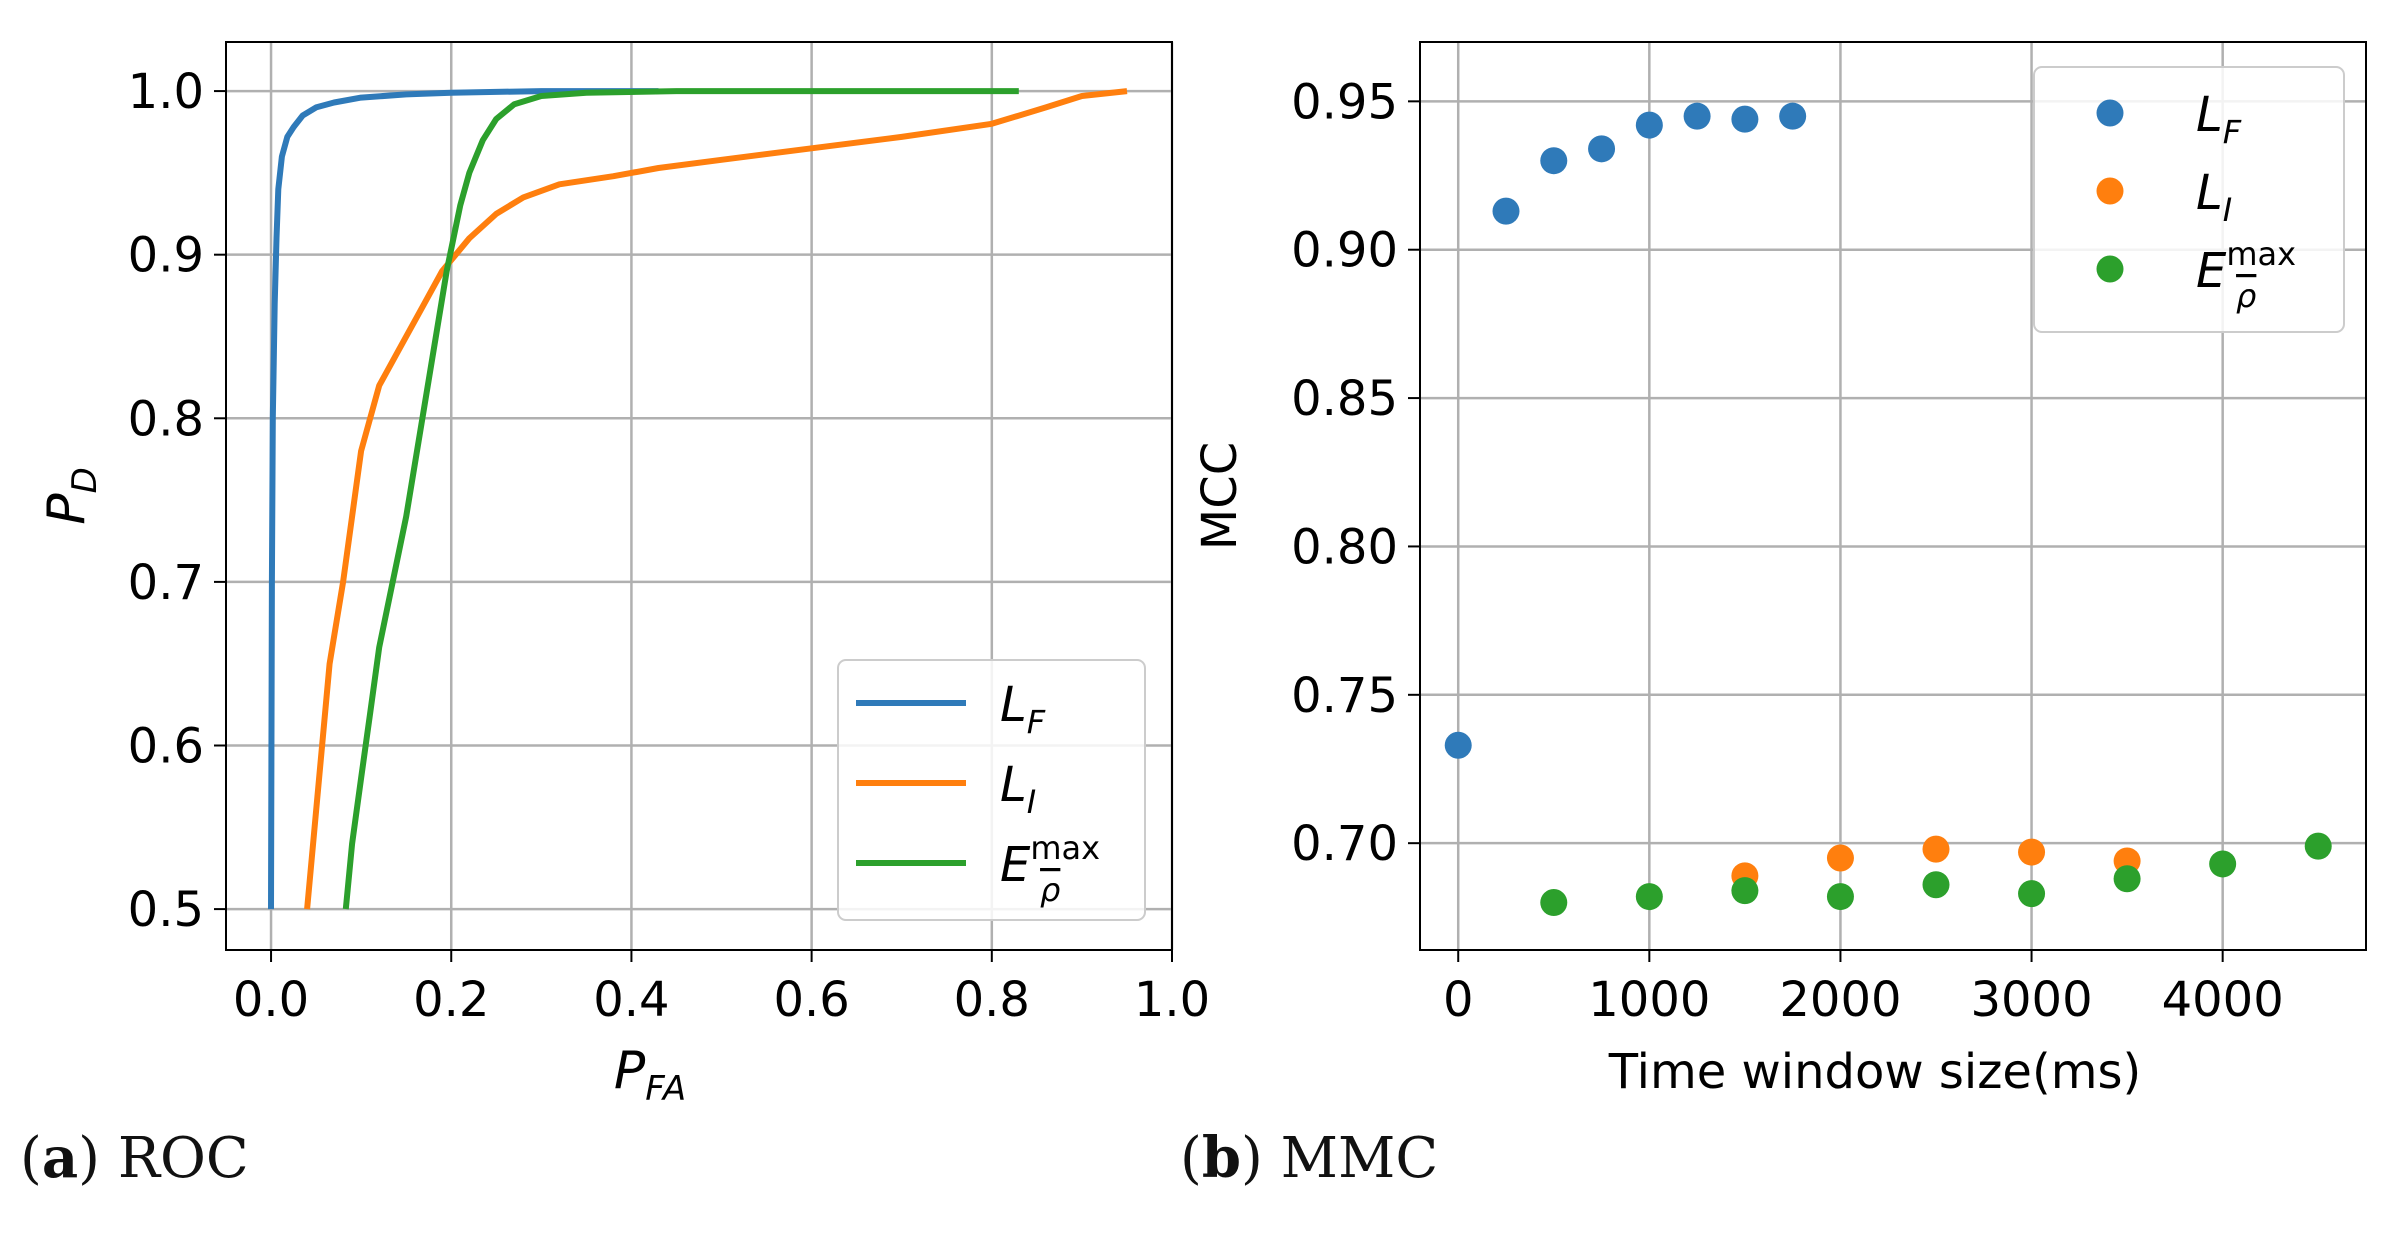 This screenshot has width=2394, height=1238. I want to click on roc-x-tick-label: 0.6, so click(811, 1000).